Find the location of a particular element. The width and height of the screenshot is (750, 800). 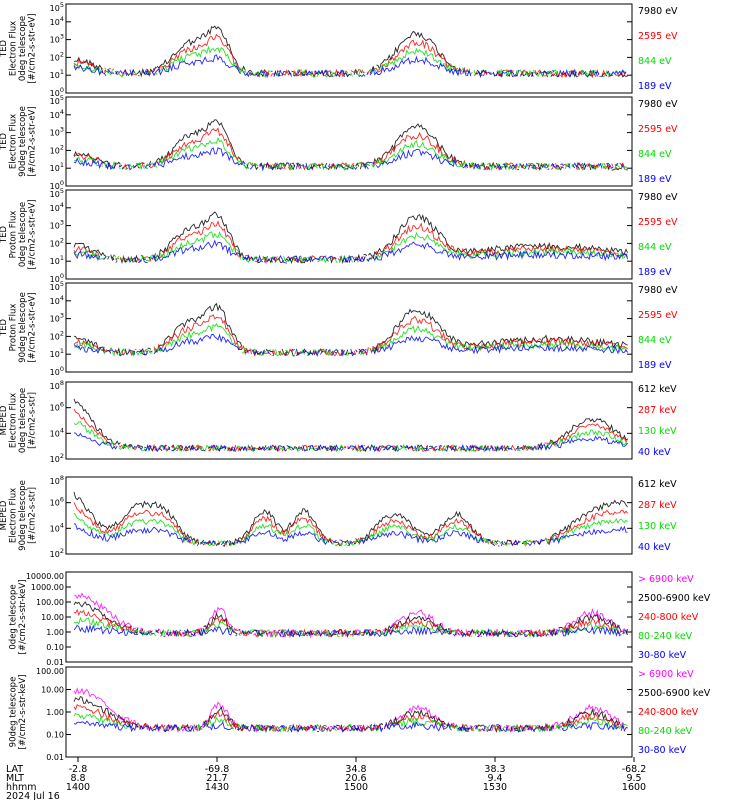

legend-item: 189 eV is located at coordinates (655, 179).